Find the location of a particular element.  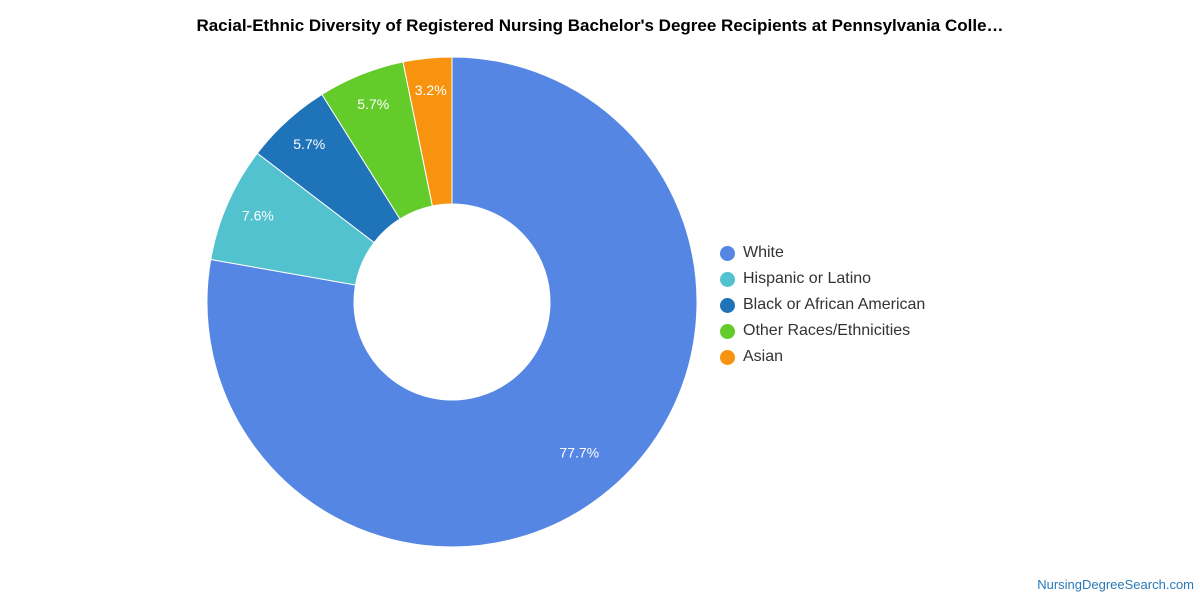

legend-item-white: White is located at coordinates (822, 253).